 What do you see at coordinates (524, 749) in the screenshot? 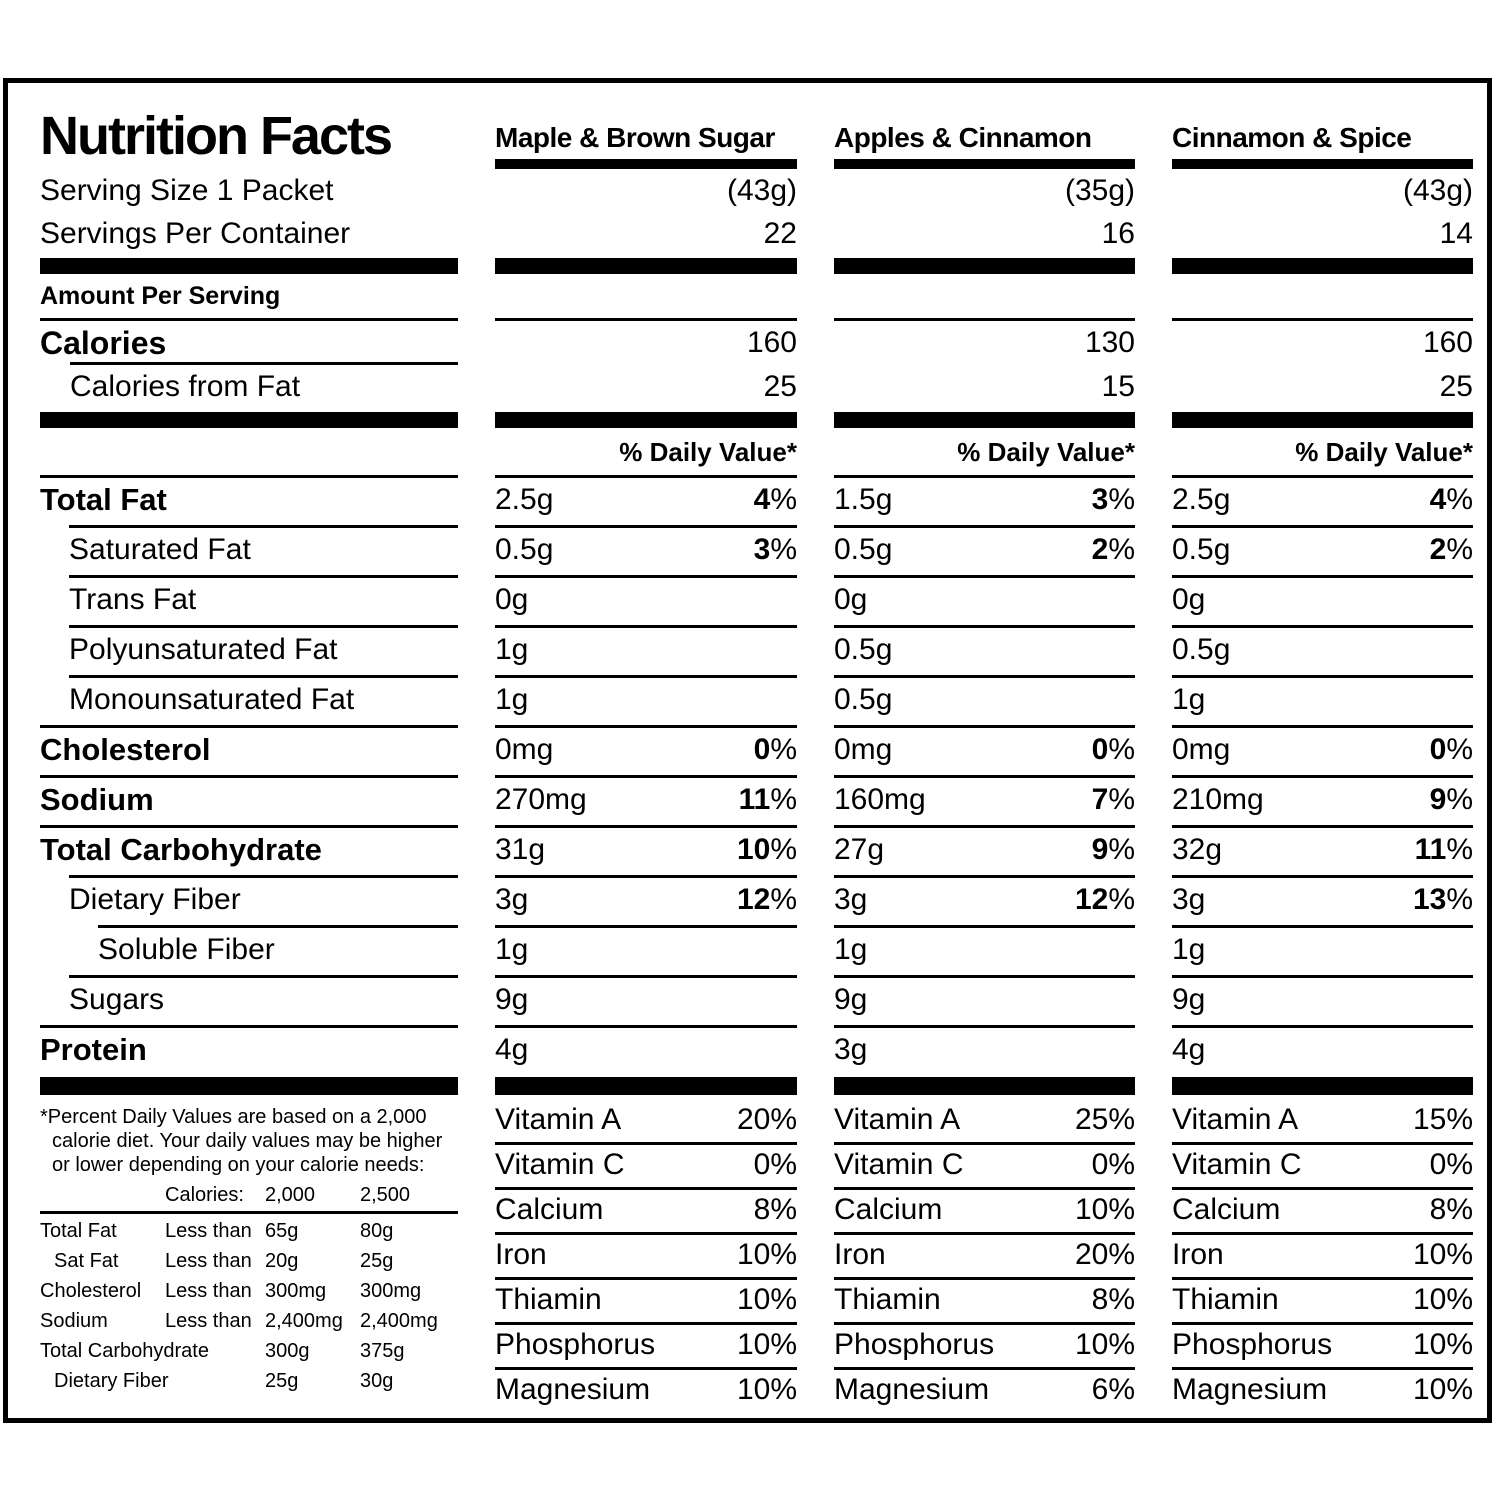
I see `amount: 0mg` at bounding box center [524, 749].